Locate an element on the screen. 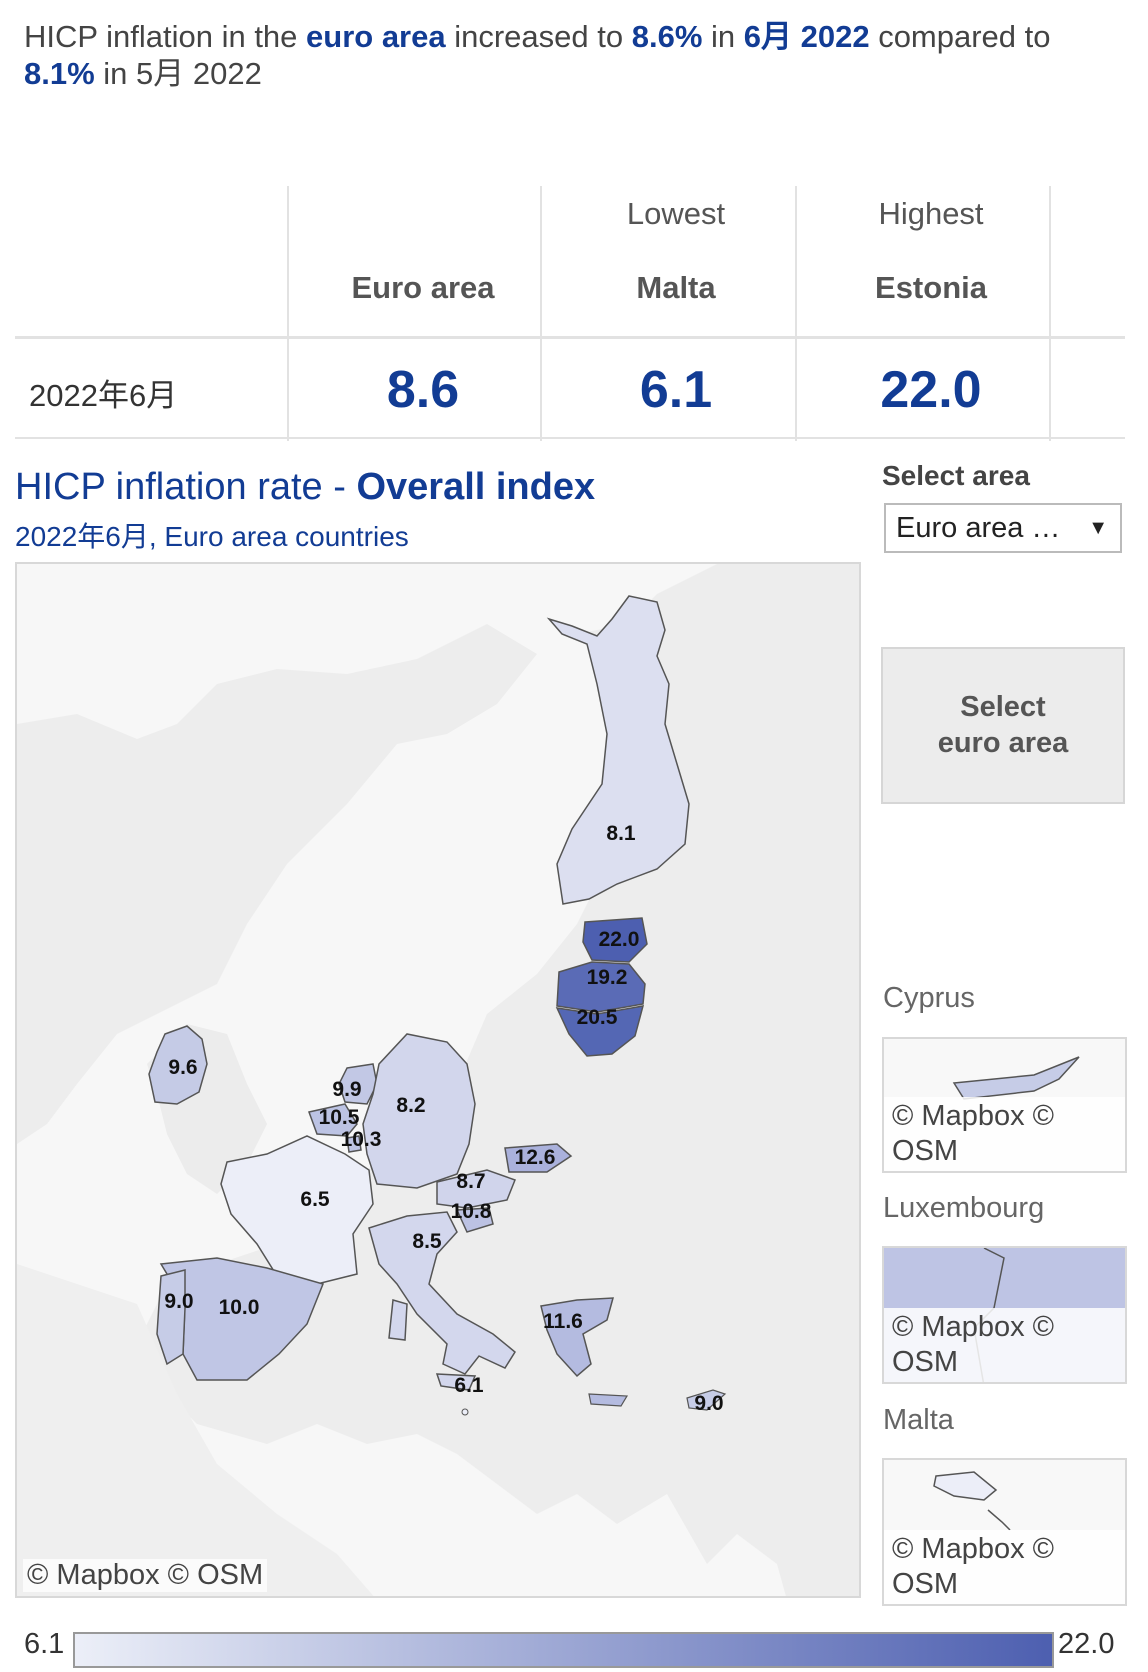 This screenshot has width=1148, height=1672. value-label-france: 6.5 is located at coordinates (315, 1199).